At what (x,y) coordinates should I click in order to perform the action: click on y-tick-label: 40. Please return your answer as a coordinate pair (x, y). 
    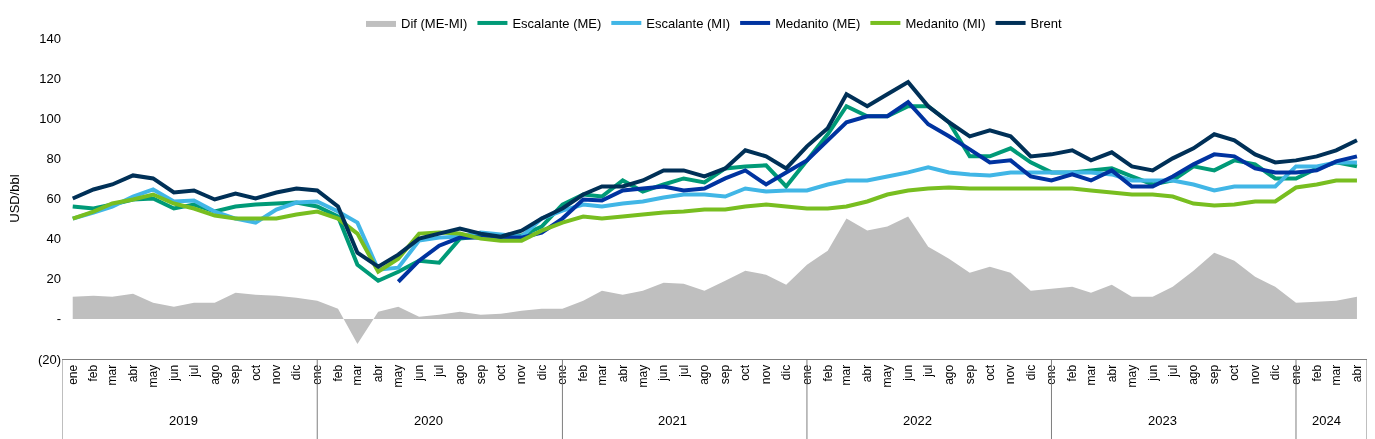
    Looking at the image, I should click on (53, 239).